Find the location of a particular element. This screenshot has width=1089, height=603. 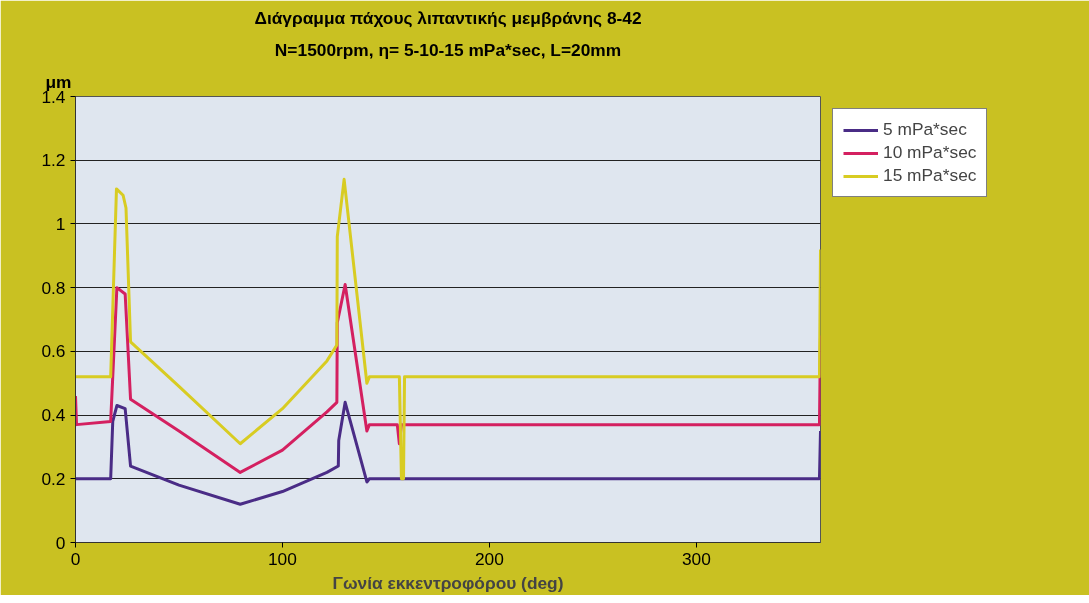

x-tick-label: 0 is located at coordinates (75, 558).